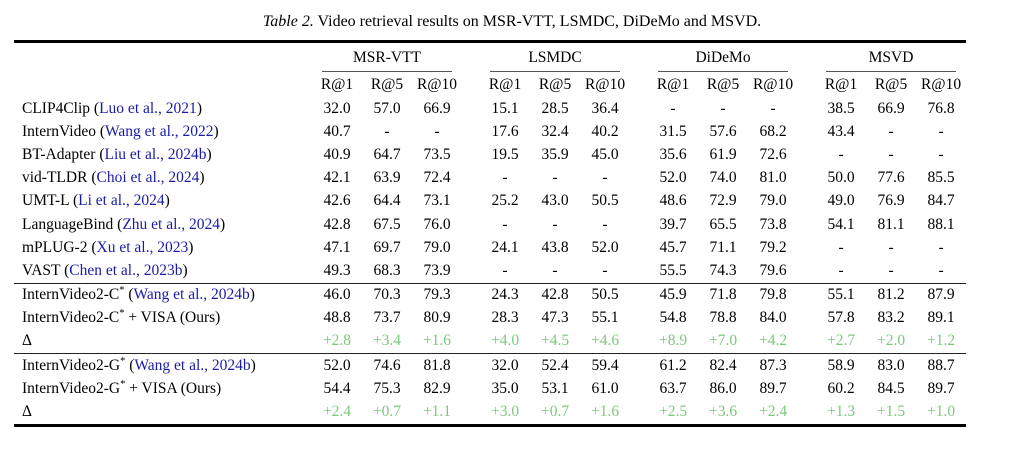  I want to click on method-column-header, so click(163, 57).